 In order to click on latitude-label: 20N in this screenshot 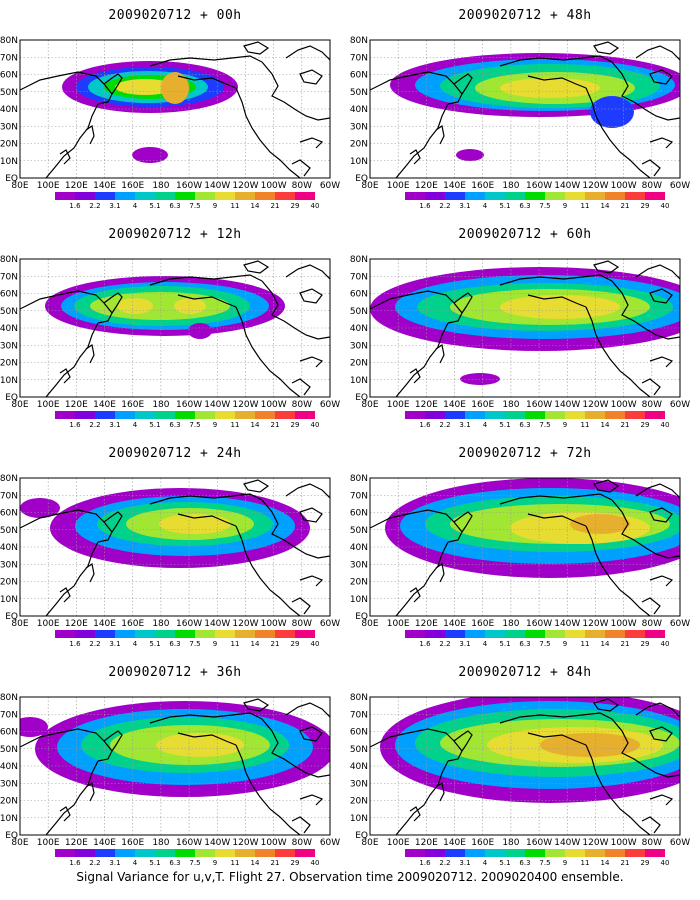, I will do `click(359, 583)`.